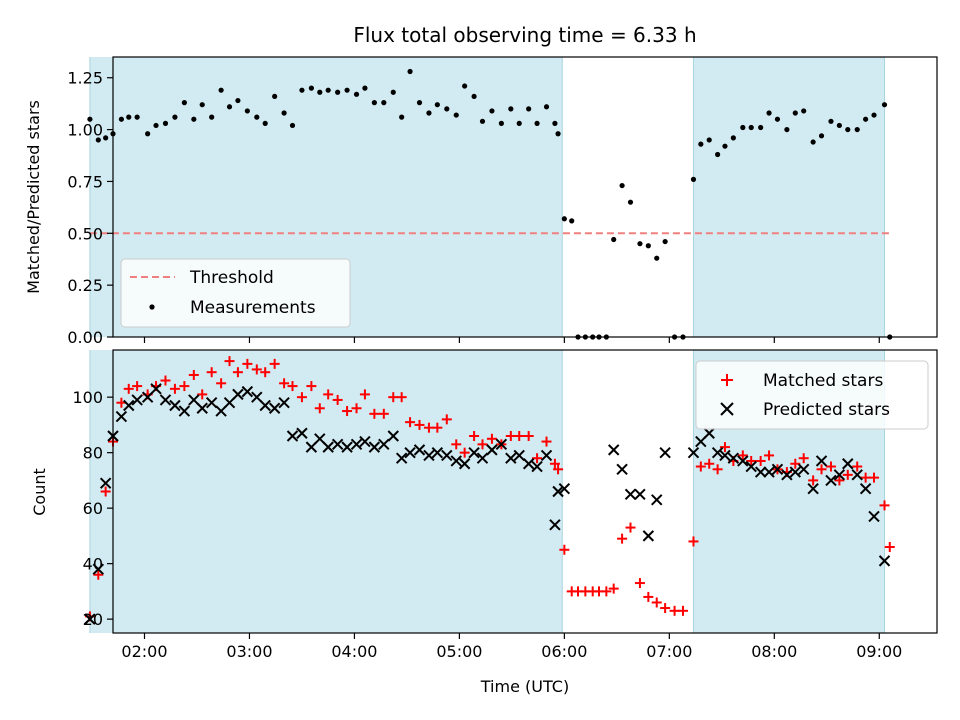 Image resolution: width=960 pixels, height=720 pixels. I want to click on top-x-ticks, so click(511, 340).